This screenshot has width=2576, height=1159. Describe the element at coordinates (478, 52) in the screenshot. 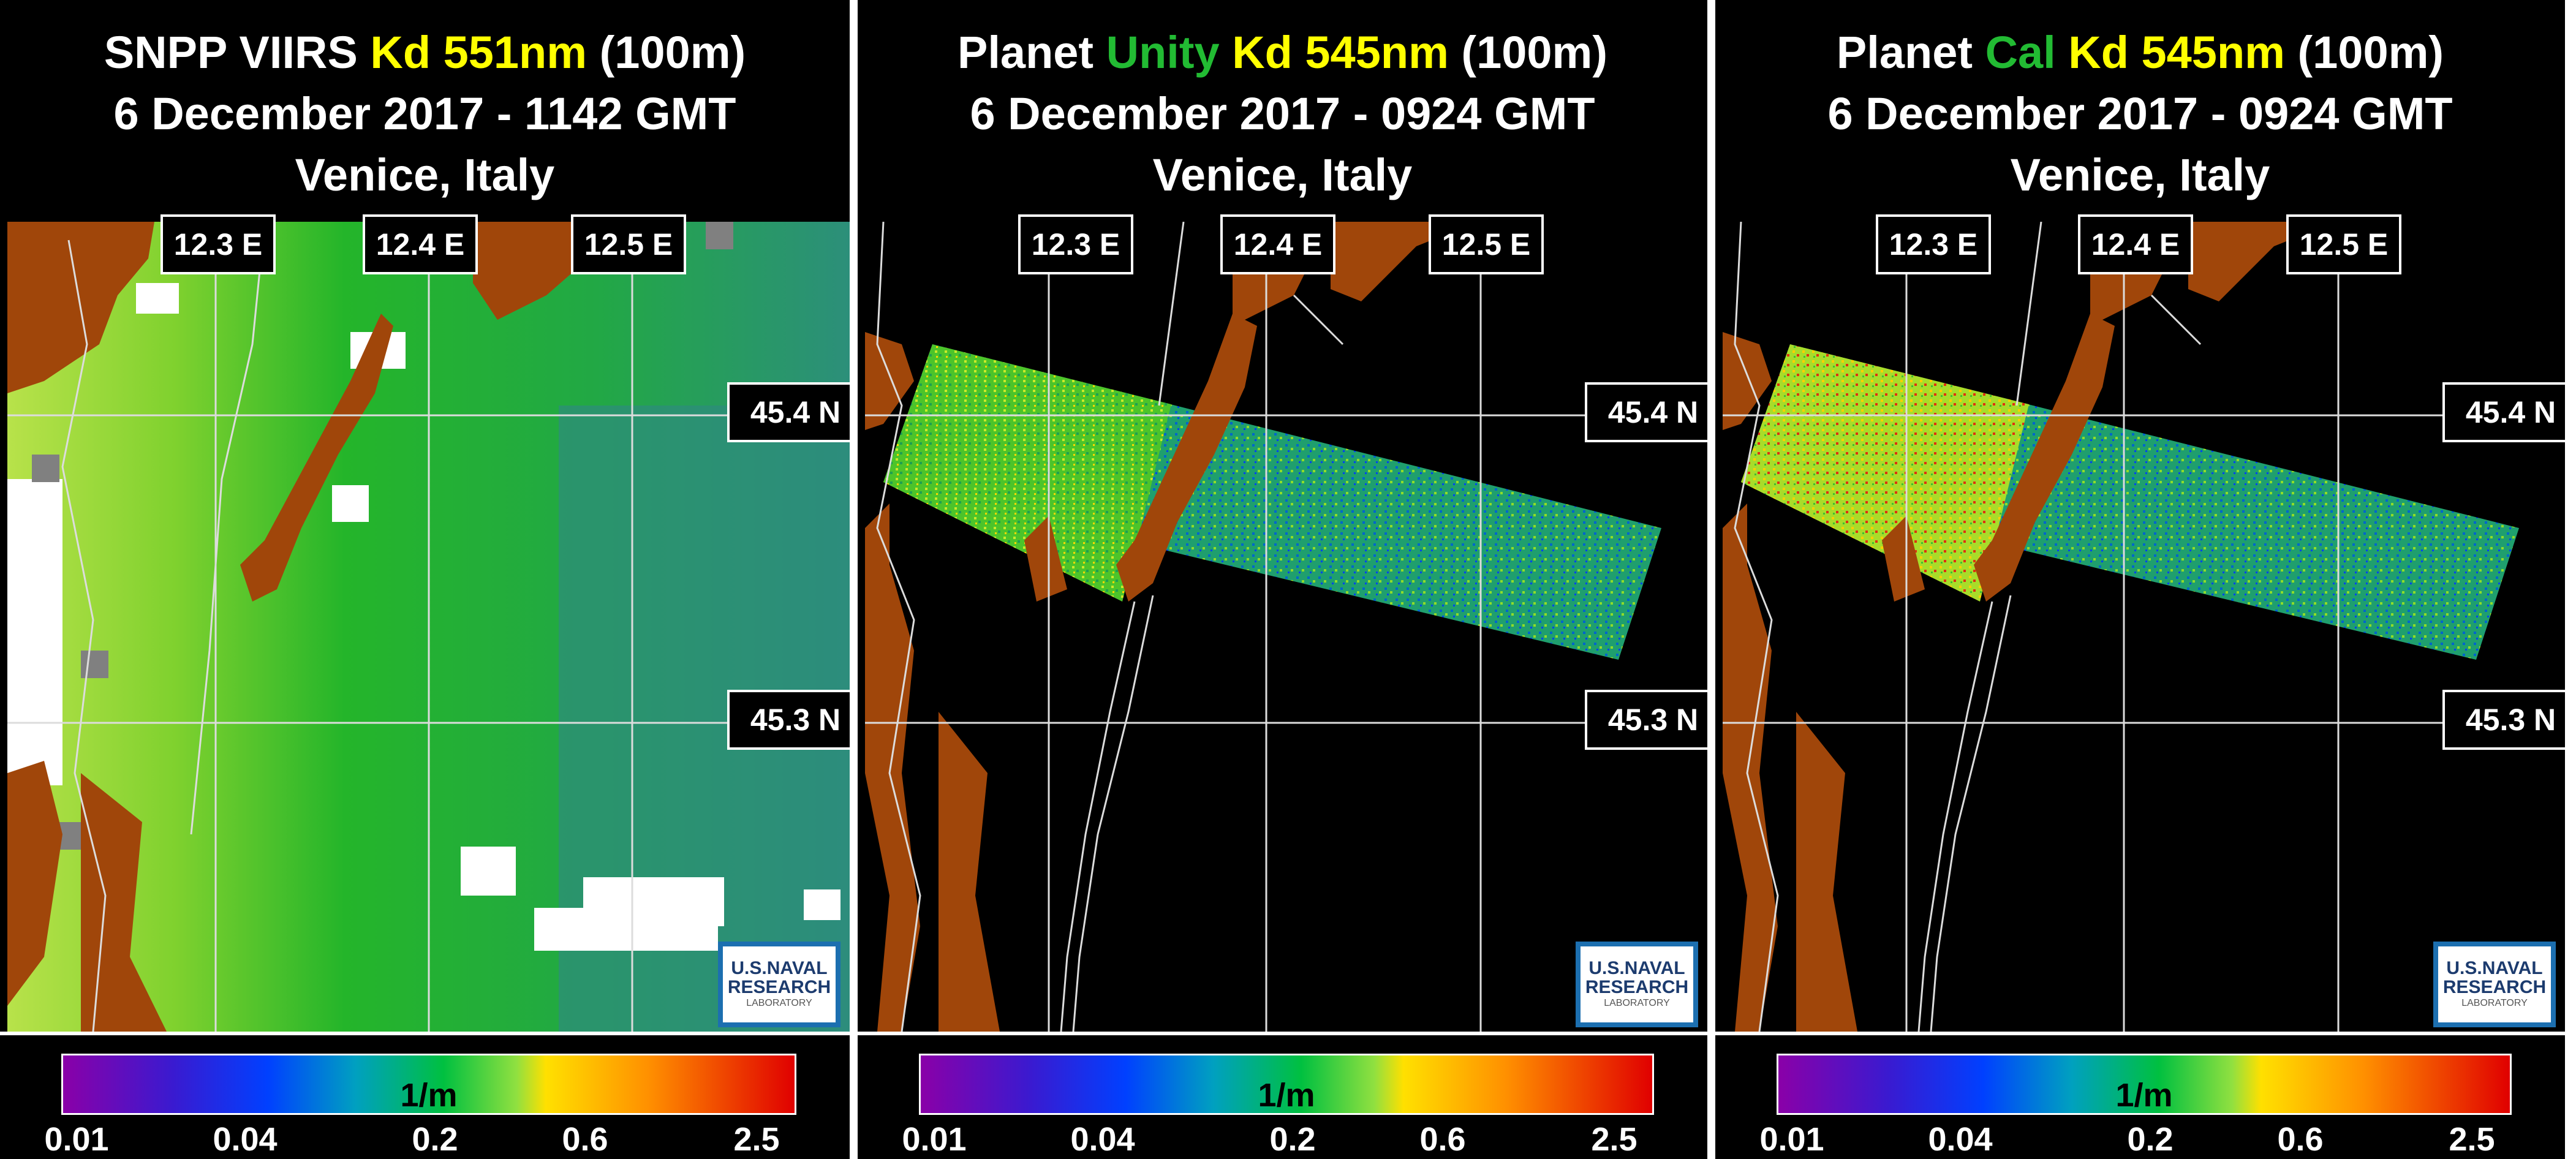

I see `title-product: Kd 551nm` at that location.